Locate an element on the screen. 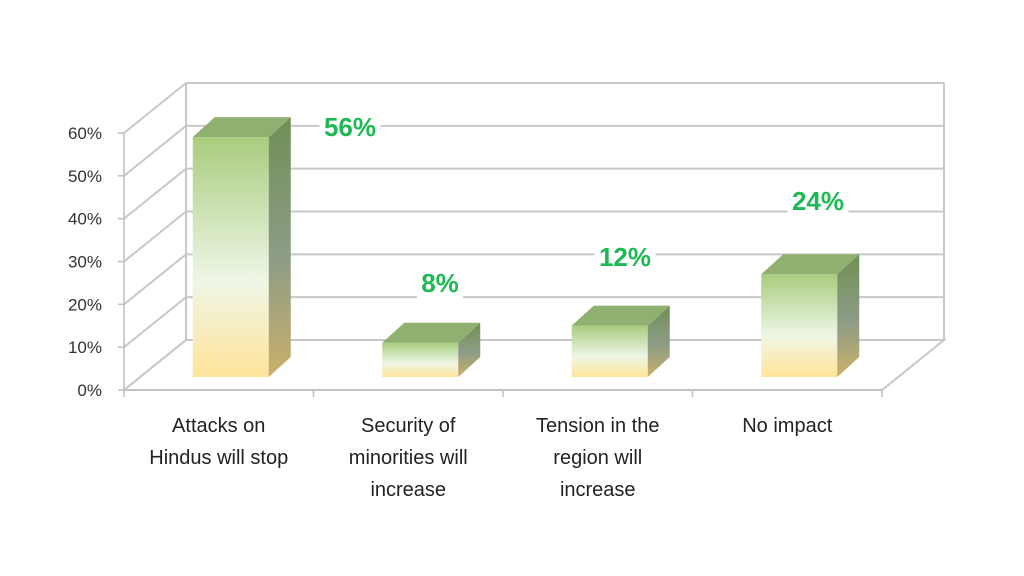 The image size is (1024, 576). data-label: 24% is located at coordinates (818, 201).